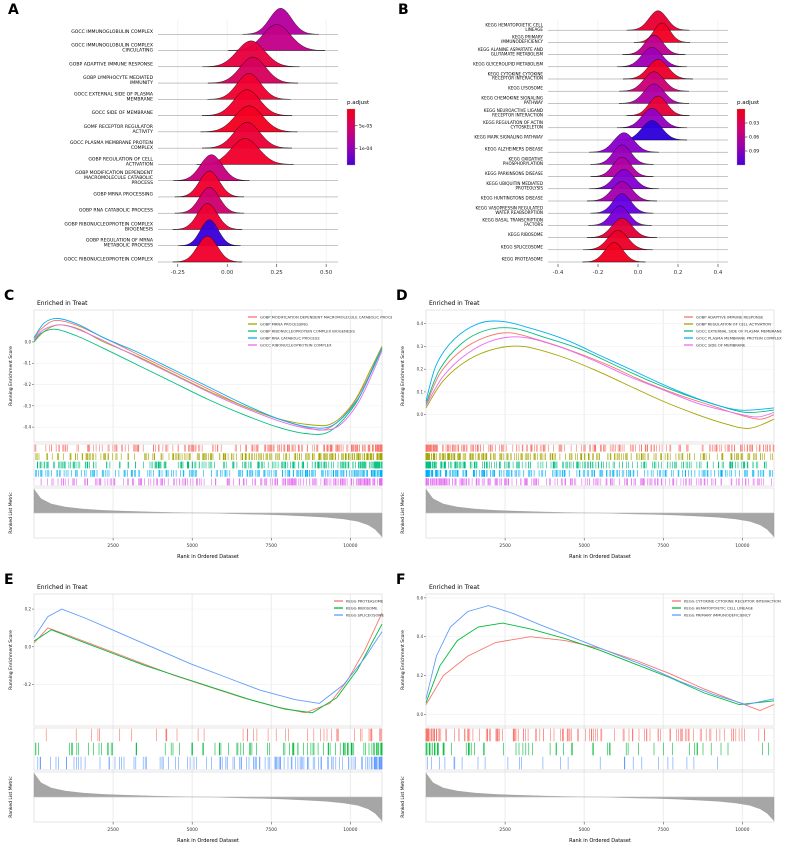 Image resolution: width=786 pixels, height=855 pixels. I want to click on panel-D-letter: D, so click(402, 296).